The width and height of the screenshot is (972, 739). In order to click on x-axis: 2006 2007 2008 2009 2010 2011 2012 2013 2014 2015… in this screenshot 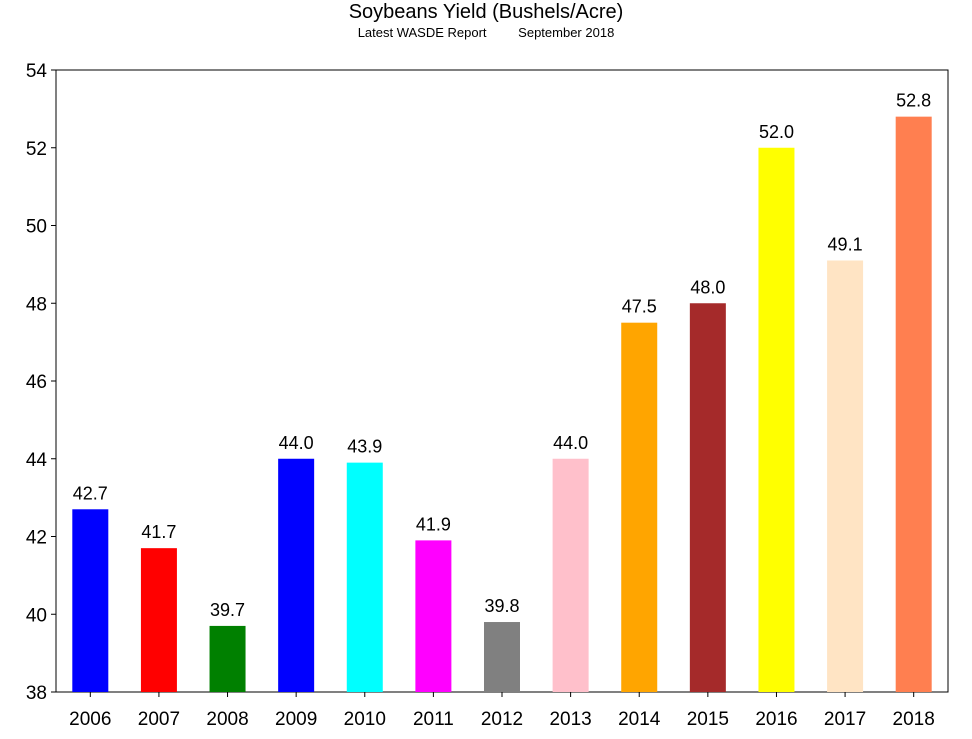, I will do `click(502, 711)`.